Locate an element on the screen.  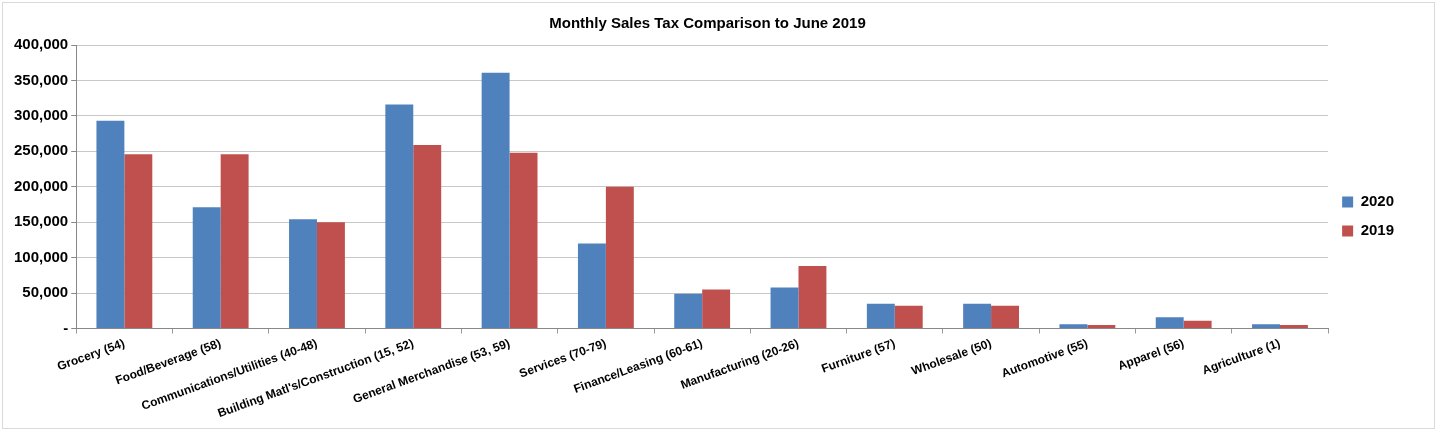
y-tick-label: 350,000 is located at coordinates (41, 79).